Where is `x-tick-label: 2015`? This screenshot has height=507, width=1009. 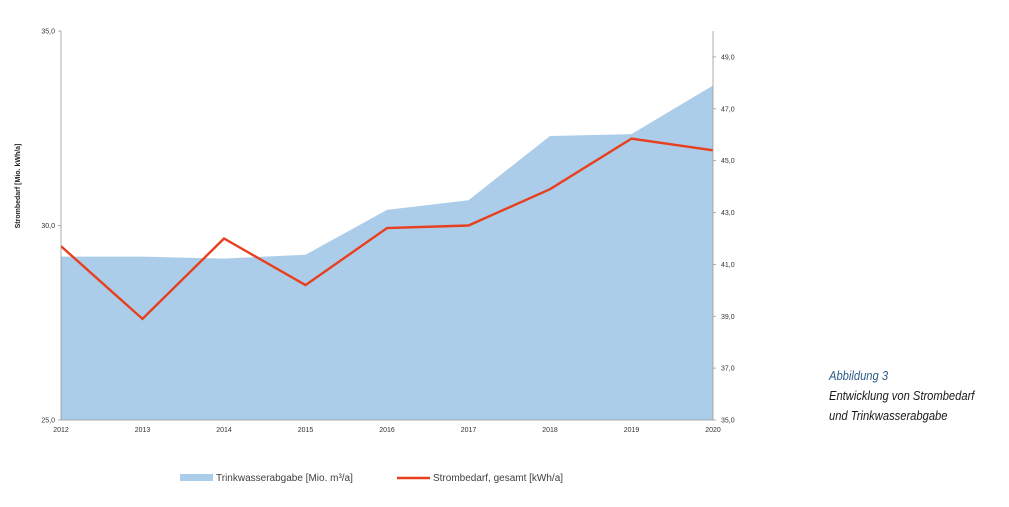
x-tick-label: 2015 is located at coordinates (306, 430).